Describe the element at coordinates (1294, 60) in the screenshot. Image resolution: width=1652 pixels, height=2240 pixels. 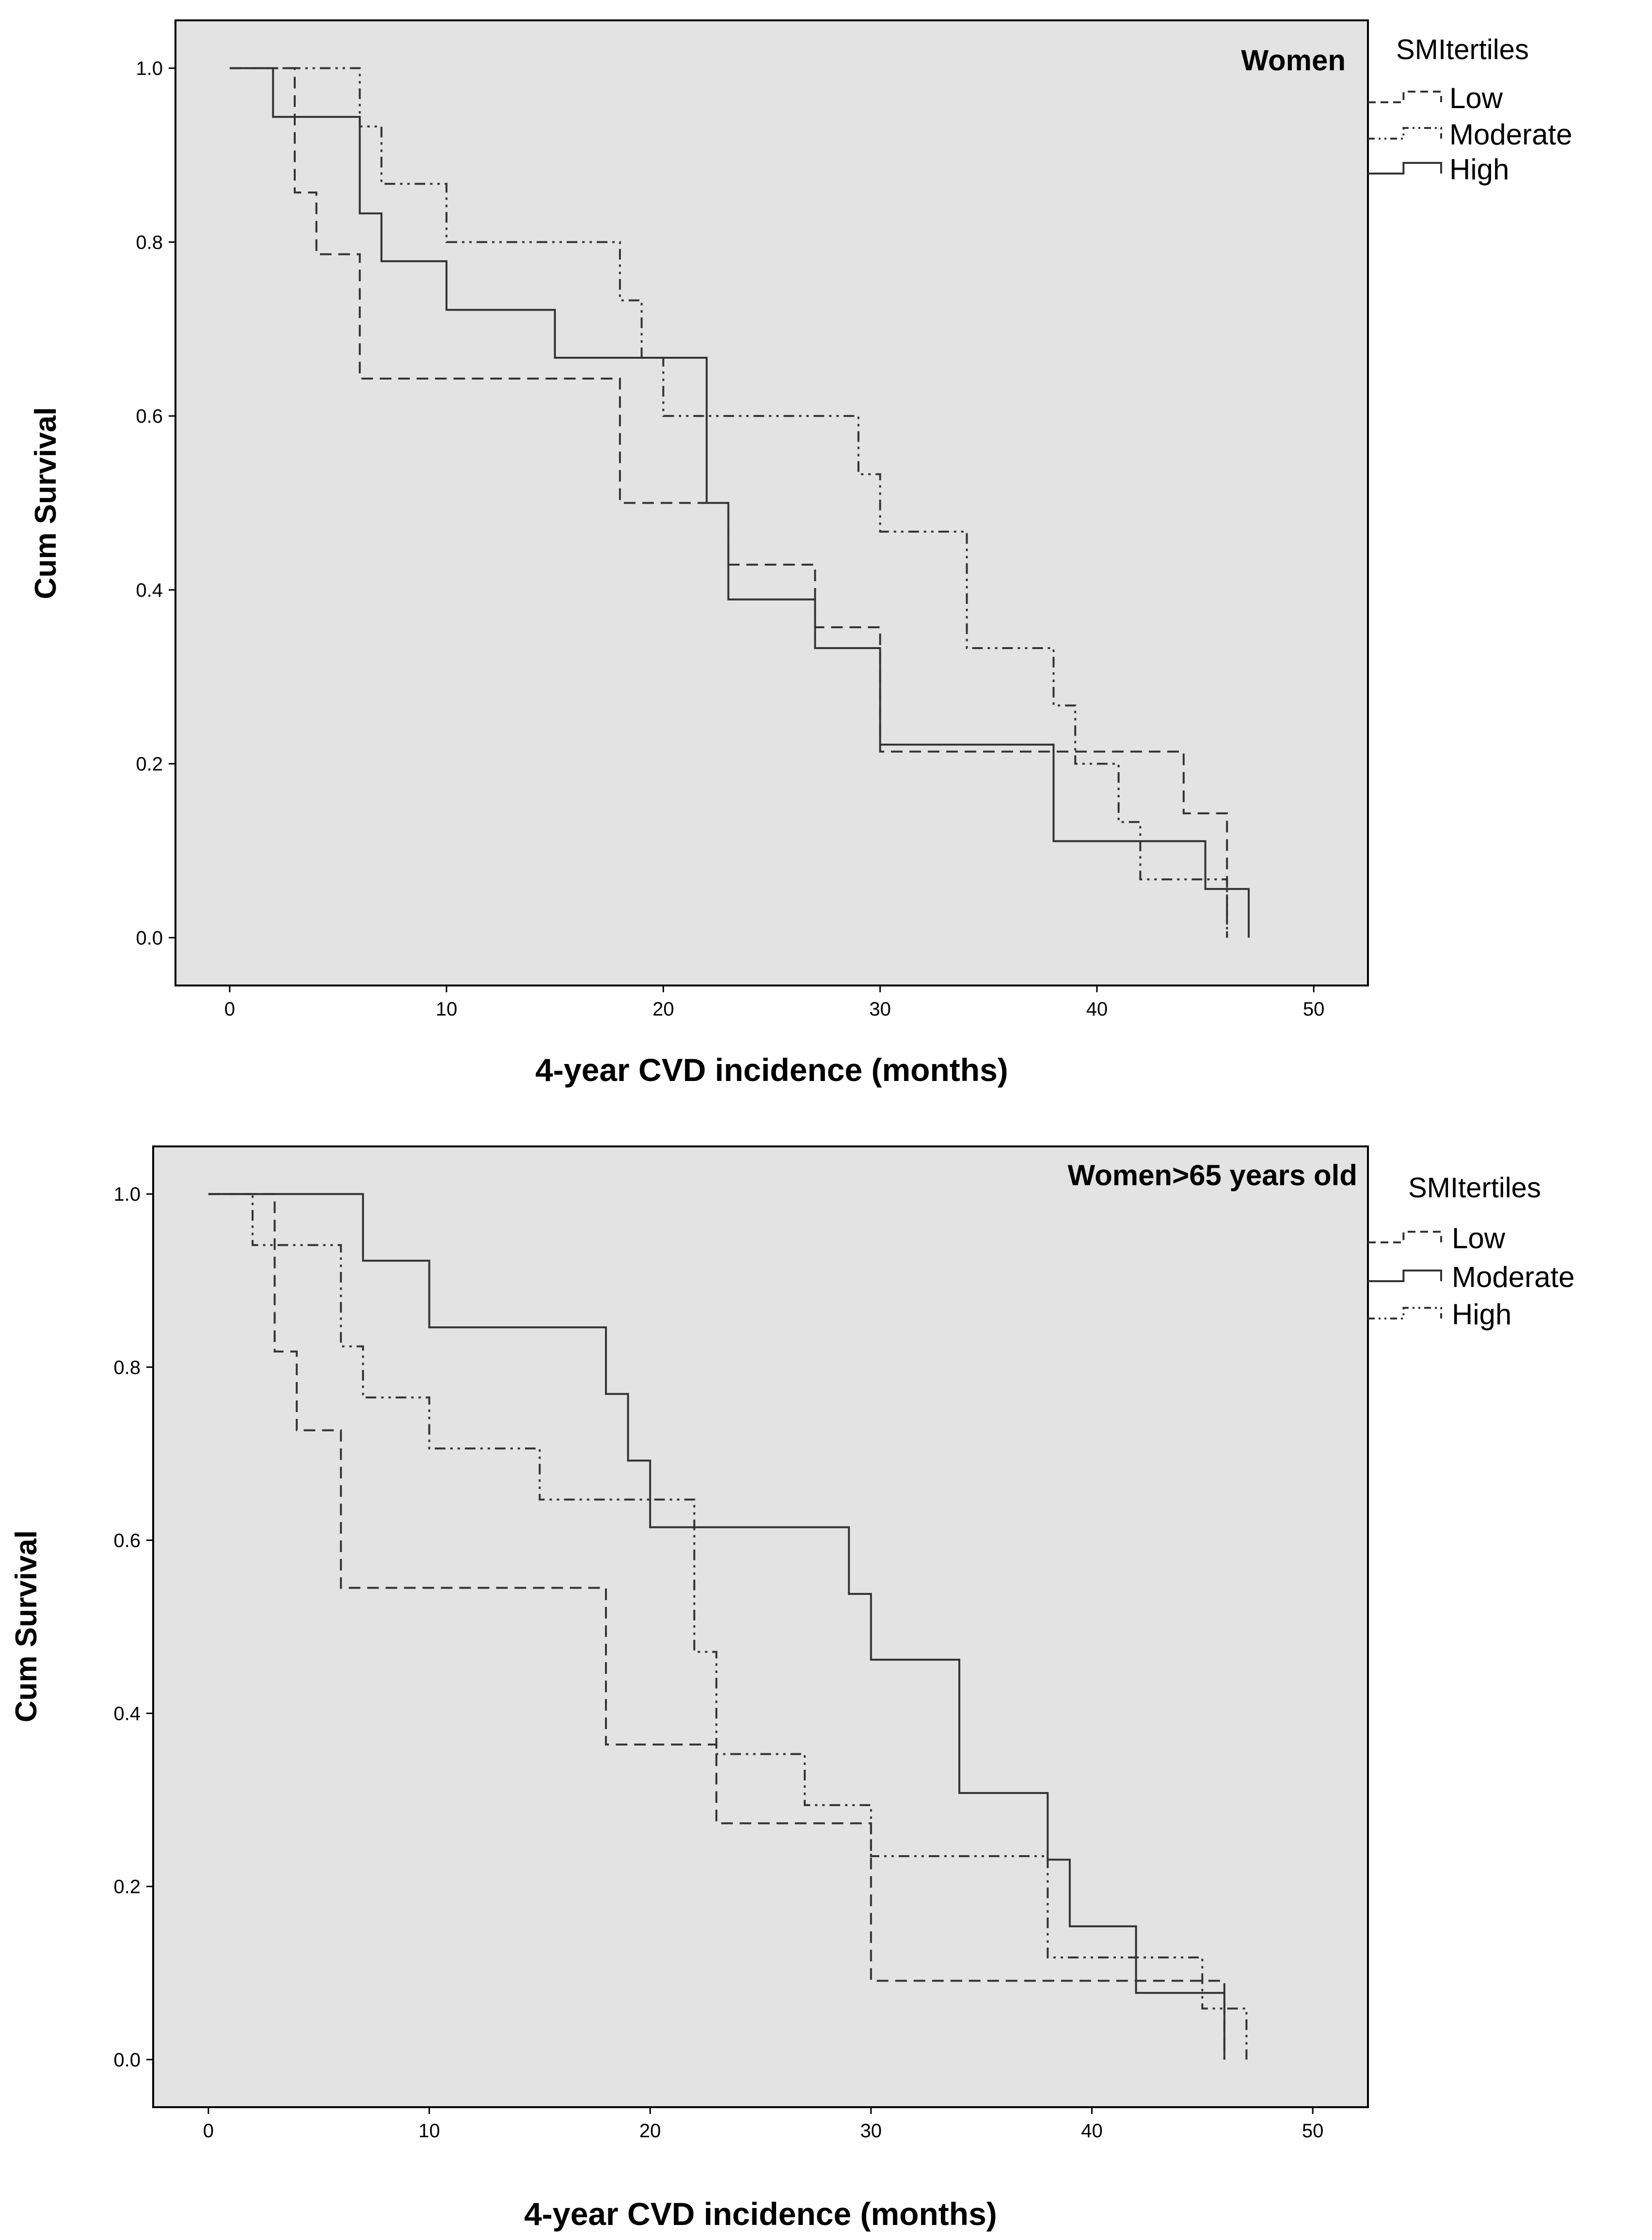
I see `panel-title: Women` at that location.